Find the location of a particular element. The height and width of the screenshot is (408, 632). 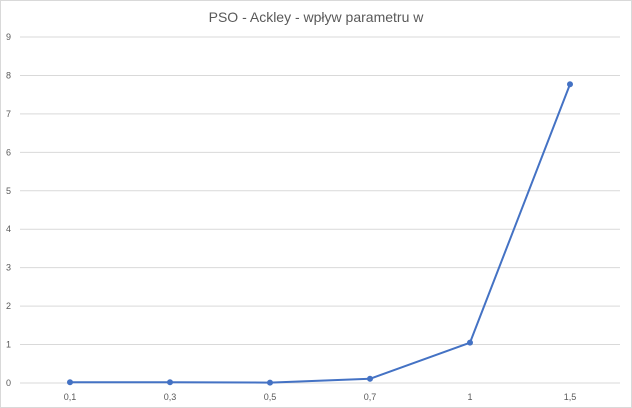

y-tick-label: 6 is located at coordinates (8, 152).